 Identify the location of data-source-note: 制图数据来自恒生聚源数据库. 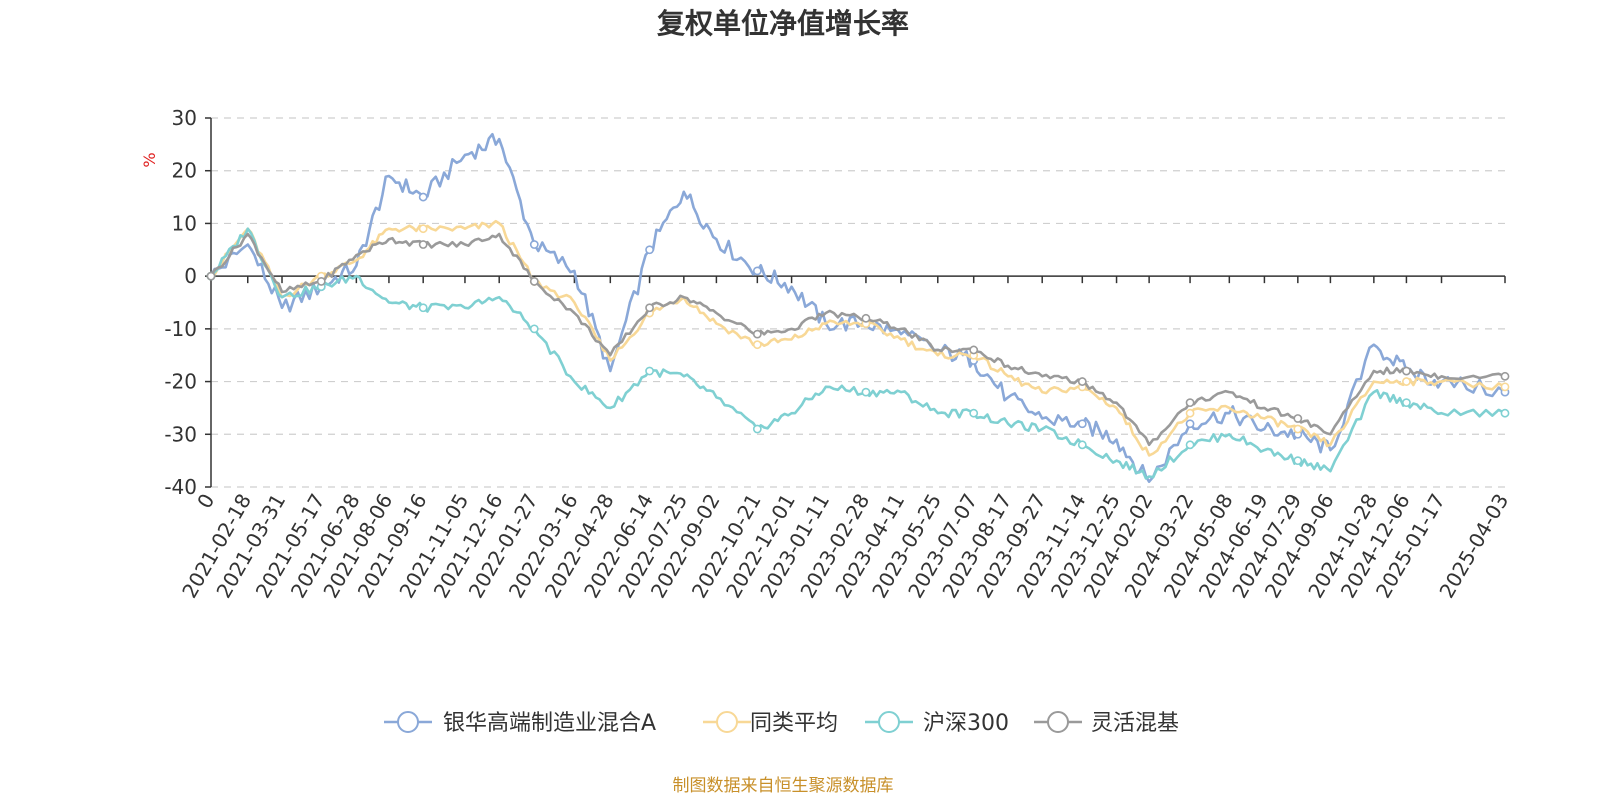
(783, 786).